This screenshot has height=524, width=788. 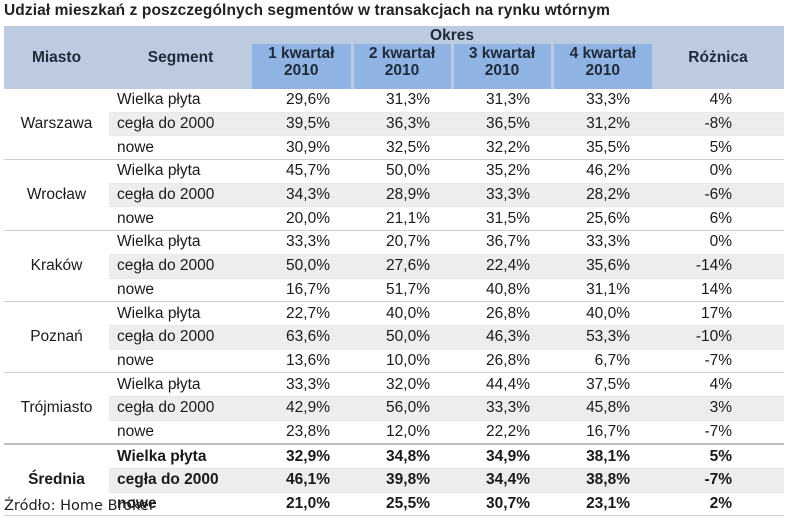 I want to click on q3-value-cell: 36,7%, so click(x=502, y=242).